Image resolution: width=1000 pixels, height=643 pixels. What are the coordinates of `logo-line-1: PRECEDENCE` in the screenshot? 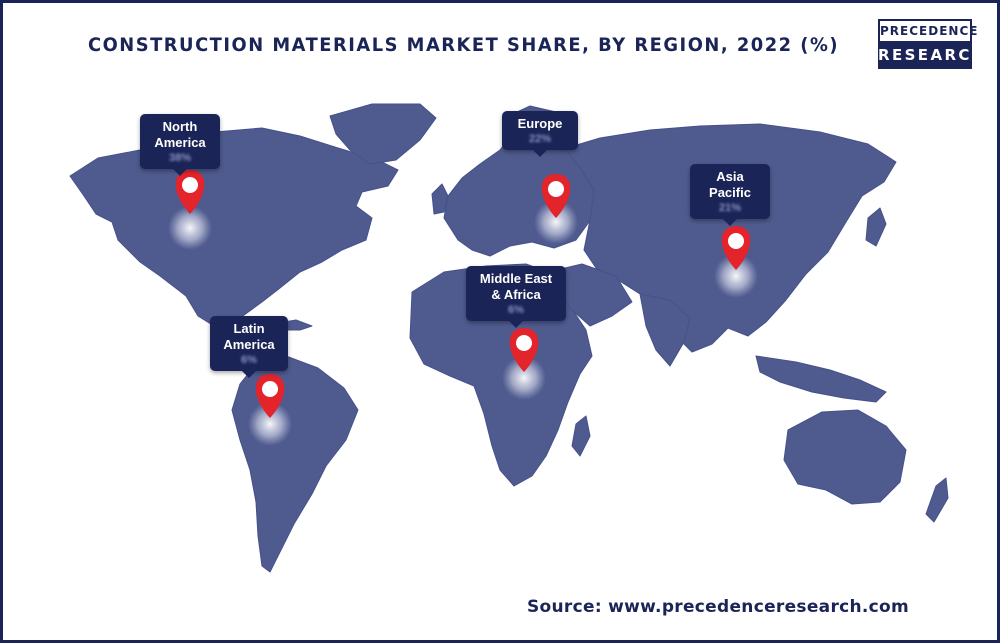 It's located at (927, 30).